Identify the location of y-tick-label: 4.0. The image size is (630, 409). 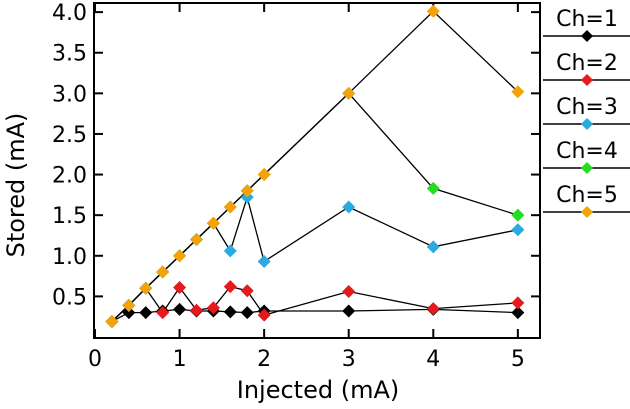
(69, 13).